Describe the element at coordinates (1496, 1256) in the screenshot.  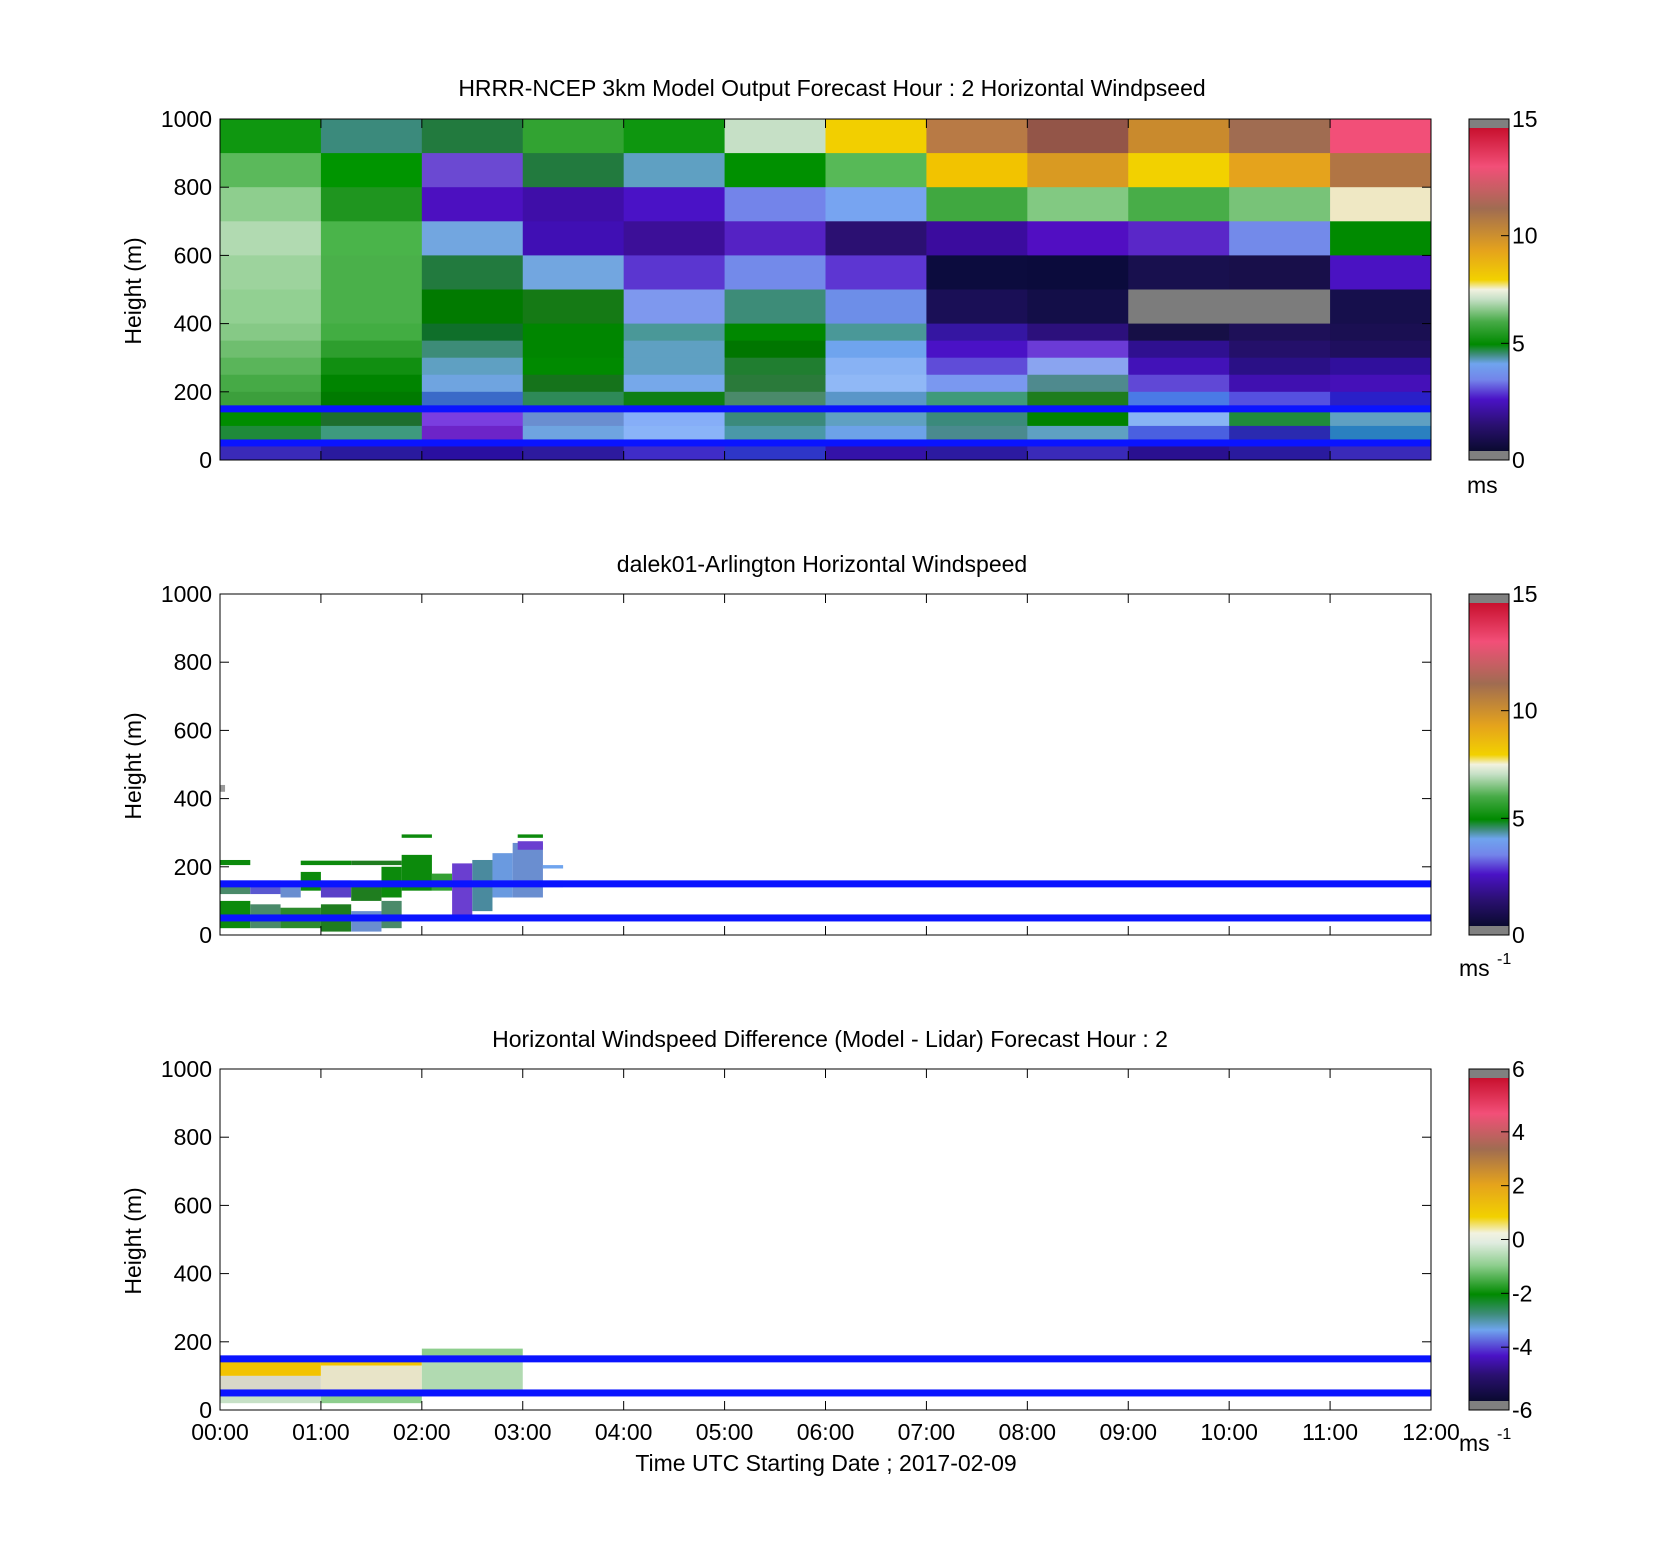
I see `colorbar: -6 -4 -2 0 2 4 6 ms -1` at that location.